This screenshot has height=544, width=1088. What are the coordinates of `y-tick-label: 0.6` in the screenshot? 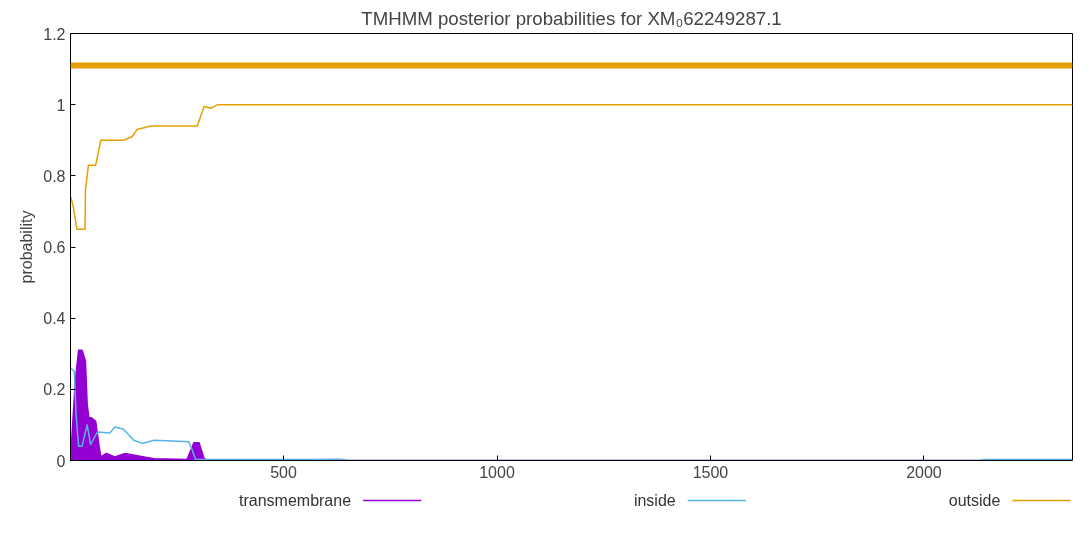 It's located at (54, 247).